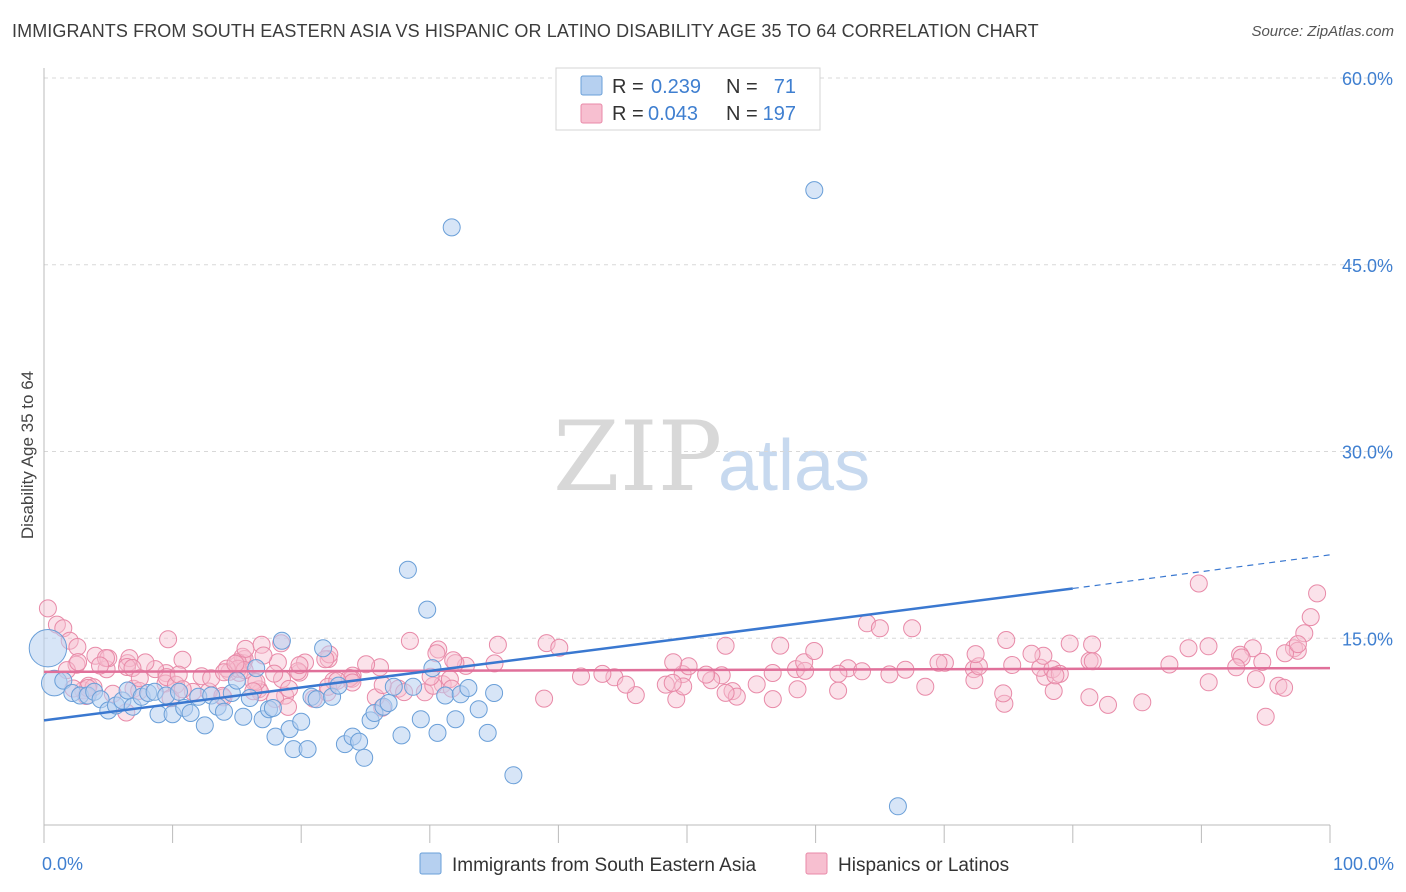 This screenshot has height=892, width=1406. Describe the element at coordinates (785, 87) in the screenshot. I see `legend-n-value-1: 71` at that location.